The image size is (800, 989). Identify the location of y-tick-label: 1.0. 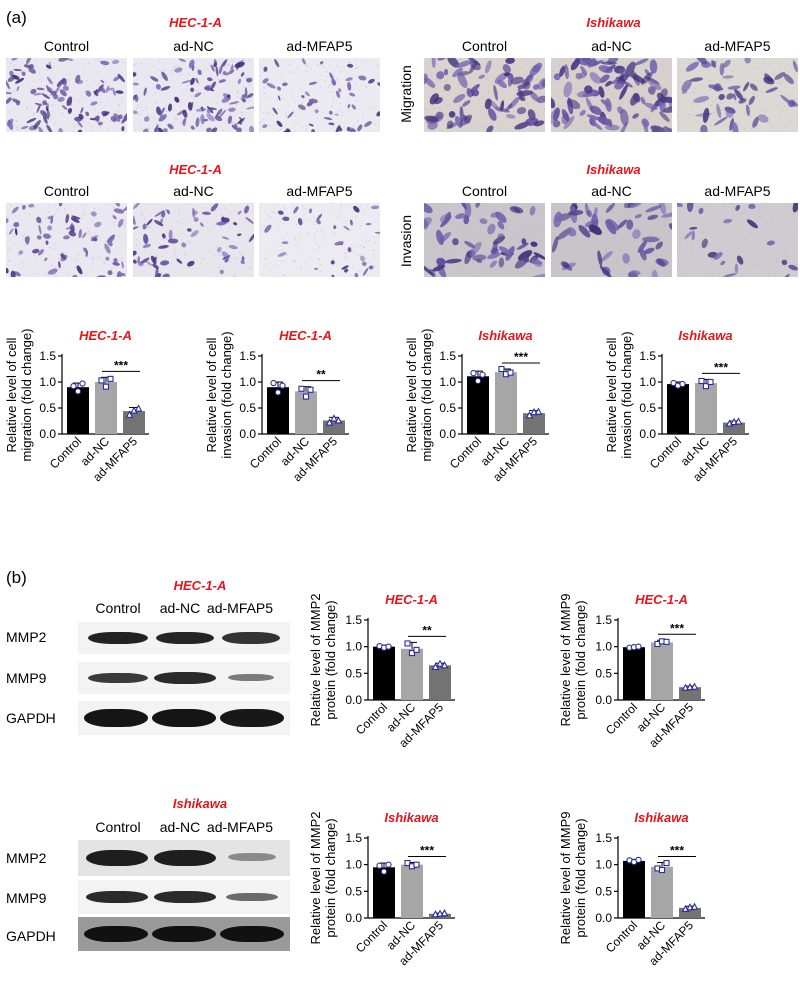
(47, 382).